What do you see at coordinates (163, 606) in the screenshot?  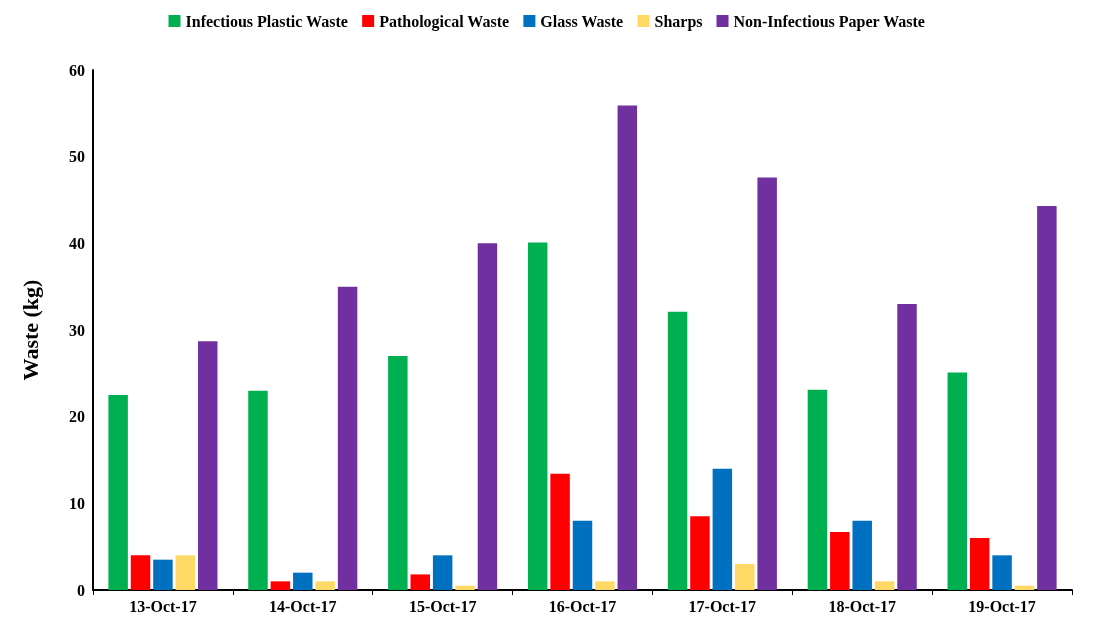 I see `x-tick-label: 13-Oct-17` at bounding box center [163, 606].